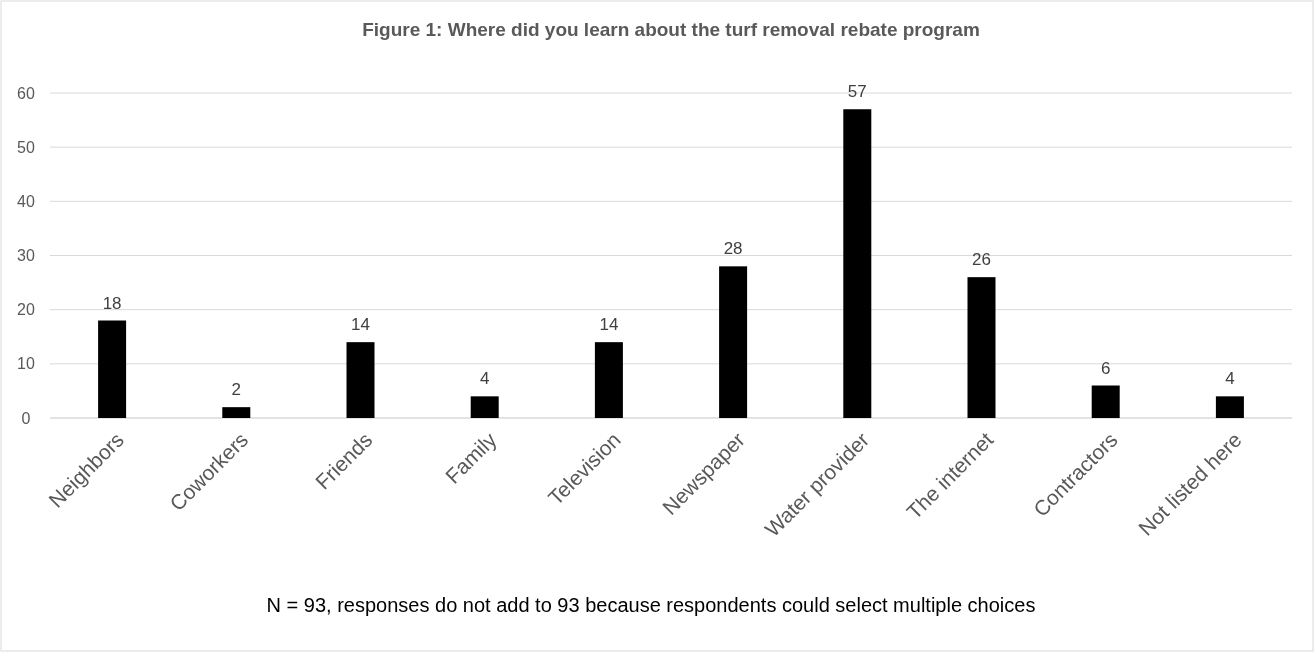 Image resolution: width=1314 pixels, height=652 pixels. Describe the element at coordinates (26, 201) in the screenshot. I see `y-tick-label: 40` at that location.